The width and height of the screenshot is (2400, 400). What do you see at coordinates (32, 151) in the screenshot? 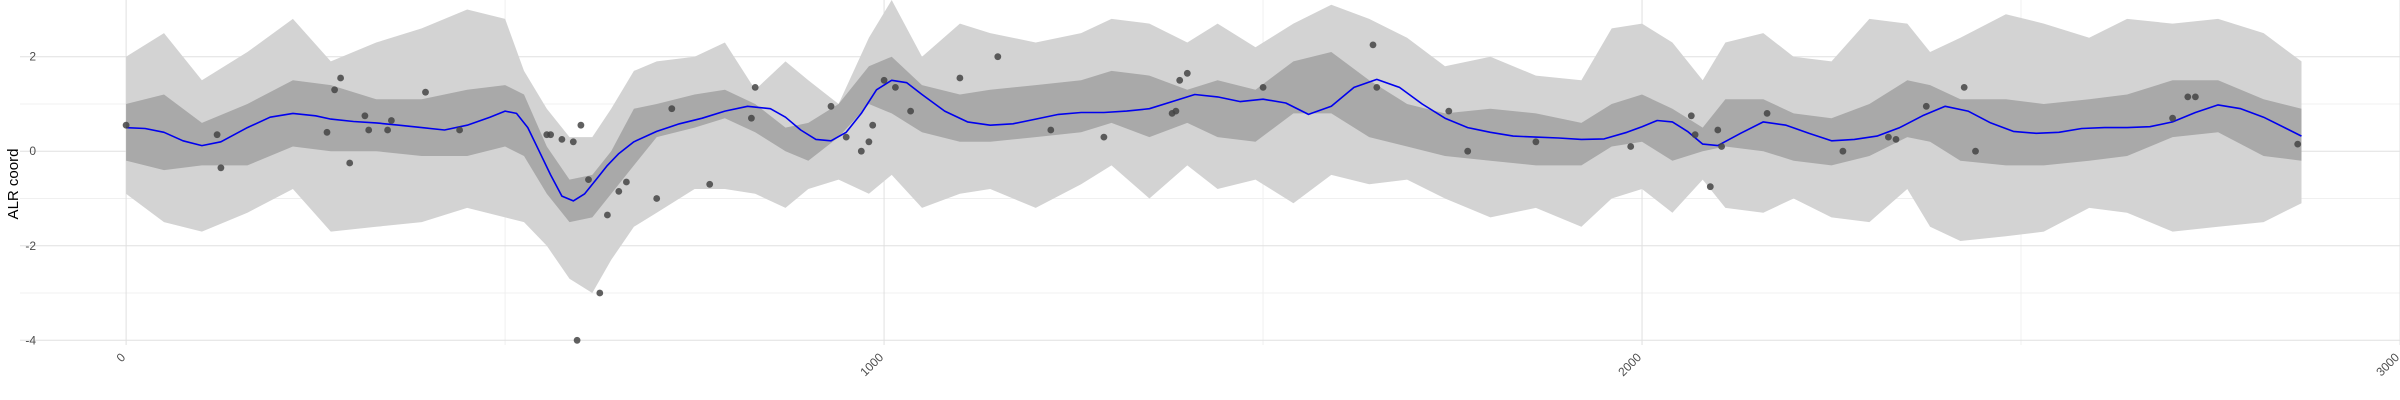
I see `y-tick-label: 0` at bounding box center [32, 151].